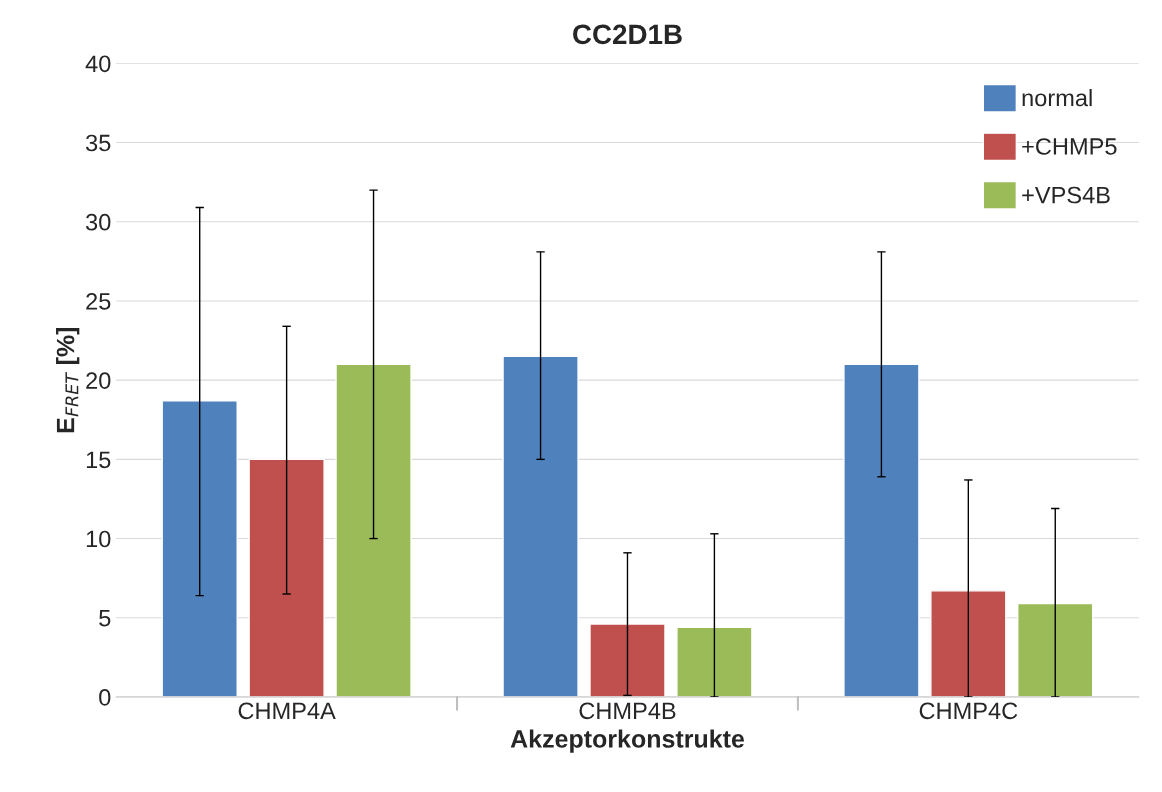  I want to click on y-tick-label: 15, so click(98, 460).